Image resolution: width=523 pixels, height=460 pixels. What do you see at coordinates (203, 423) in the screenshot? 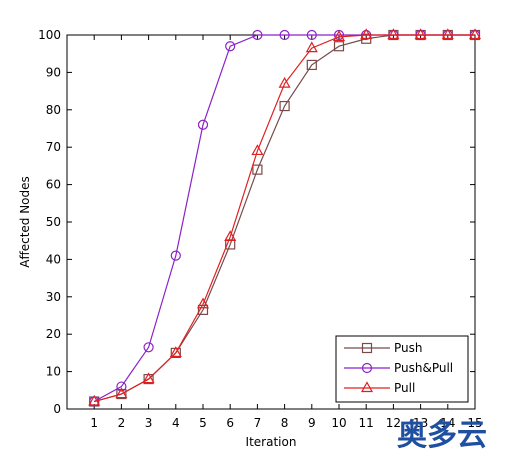
I see `x-tick-label: 5` at bounding box center [203, 423].